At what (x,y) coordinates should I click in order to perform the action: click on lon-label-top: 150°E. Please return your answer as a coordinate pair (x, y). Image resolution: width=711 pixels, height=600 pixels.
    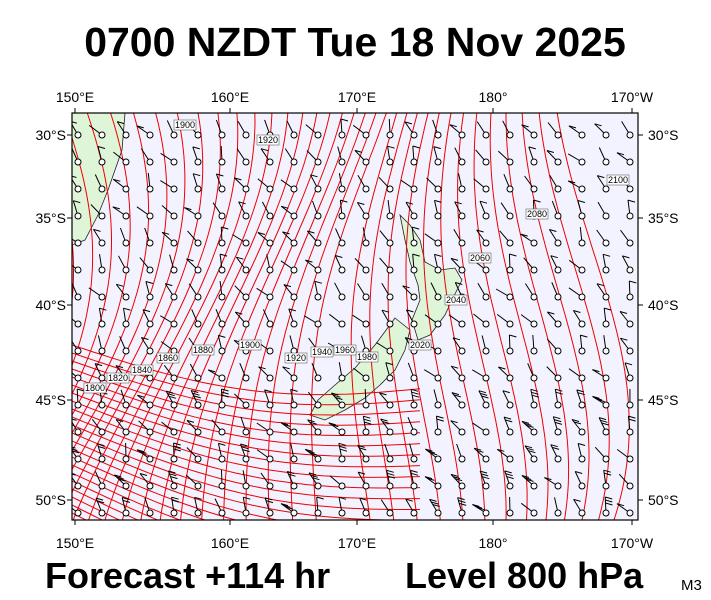
    Looking at the image, I should click on (75, 97).